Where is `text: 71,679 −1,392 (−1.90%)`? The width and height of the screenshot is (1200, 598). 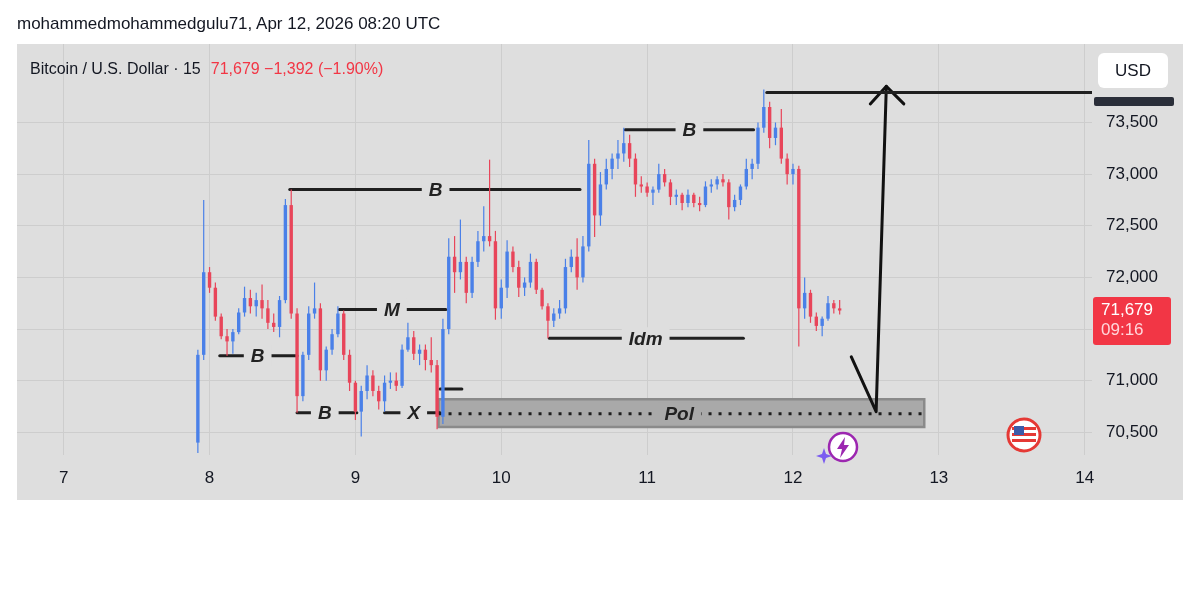
text: 71,679 −1,392 (−1.90%) is located at coordinates (297, 68).